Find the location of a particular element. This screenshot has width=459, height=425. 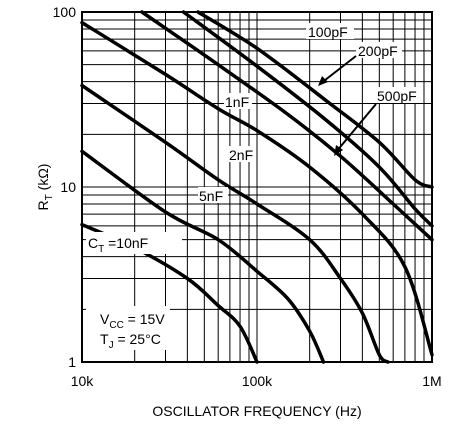

x-tick-label: 1M is located at coordinates (431, 381).